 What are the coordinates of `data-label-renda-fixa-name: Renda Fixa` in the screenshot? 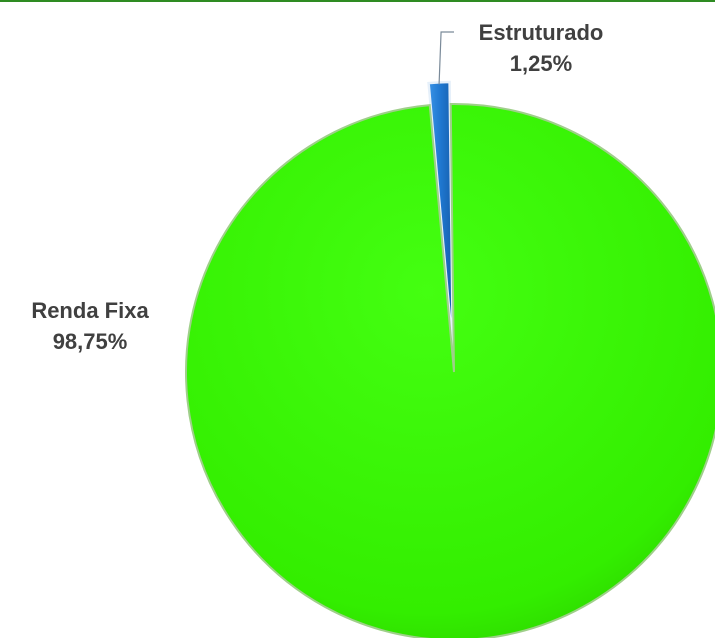 It's located at (90, 310).